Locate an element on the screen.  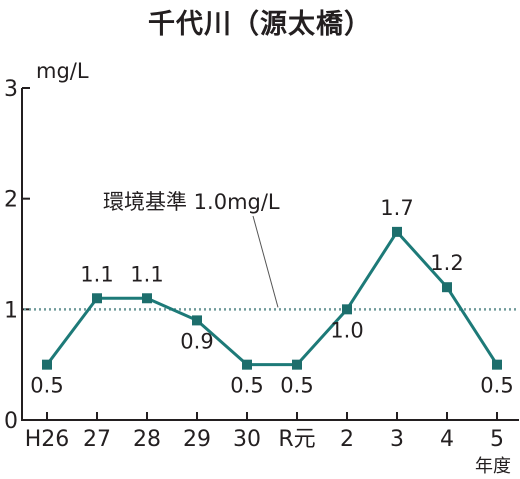
y-tick-label: 0 is located at coordinates (11, 421).